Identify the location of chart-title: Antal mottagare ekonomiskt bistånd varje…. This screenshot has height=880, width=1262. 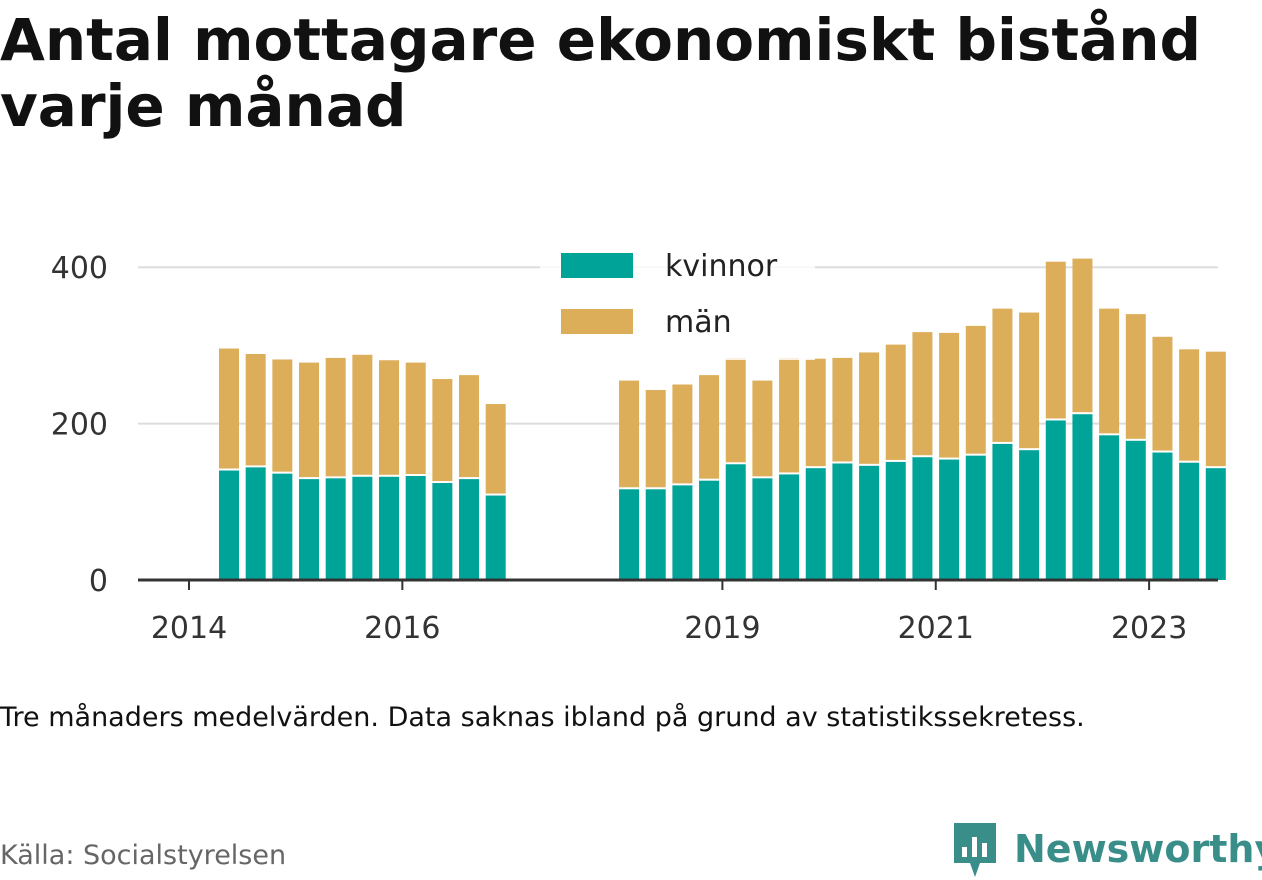
(601, 73).